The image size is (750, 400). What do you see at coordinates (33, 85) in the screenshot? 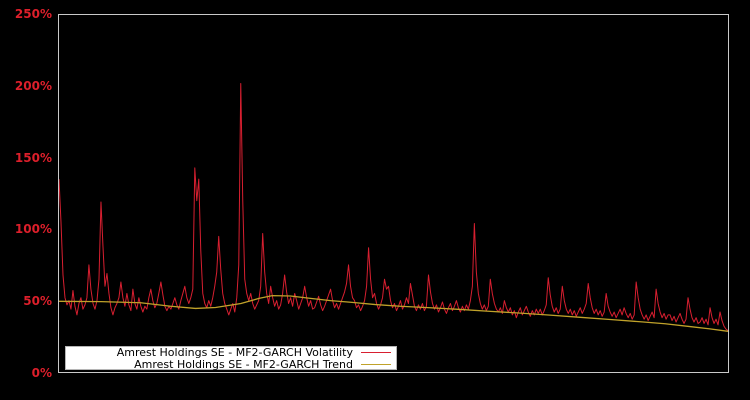
I see `y-axis-tick-label: 200%` at bounding box center [33, 85].